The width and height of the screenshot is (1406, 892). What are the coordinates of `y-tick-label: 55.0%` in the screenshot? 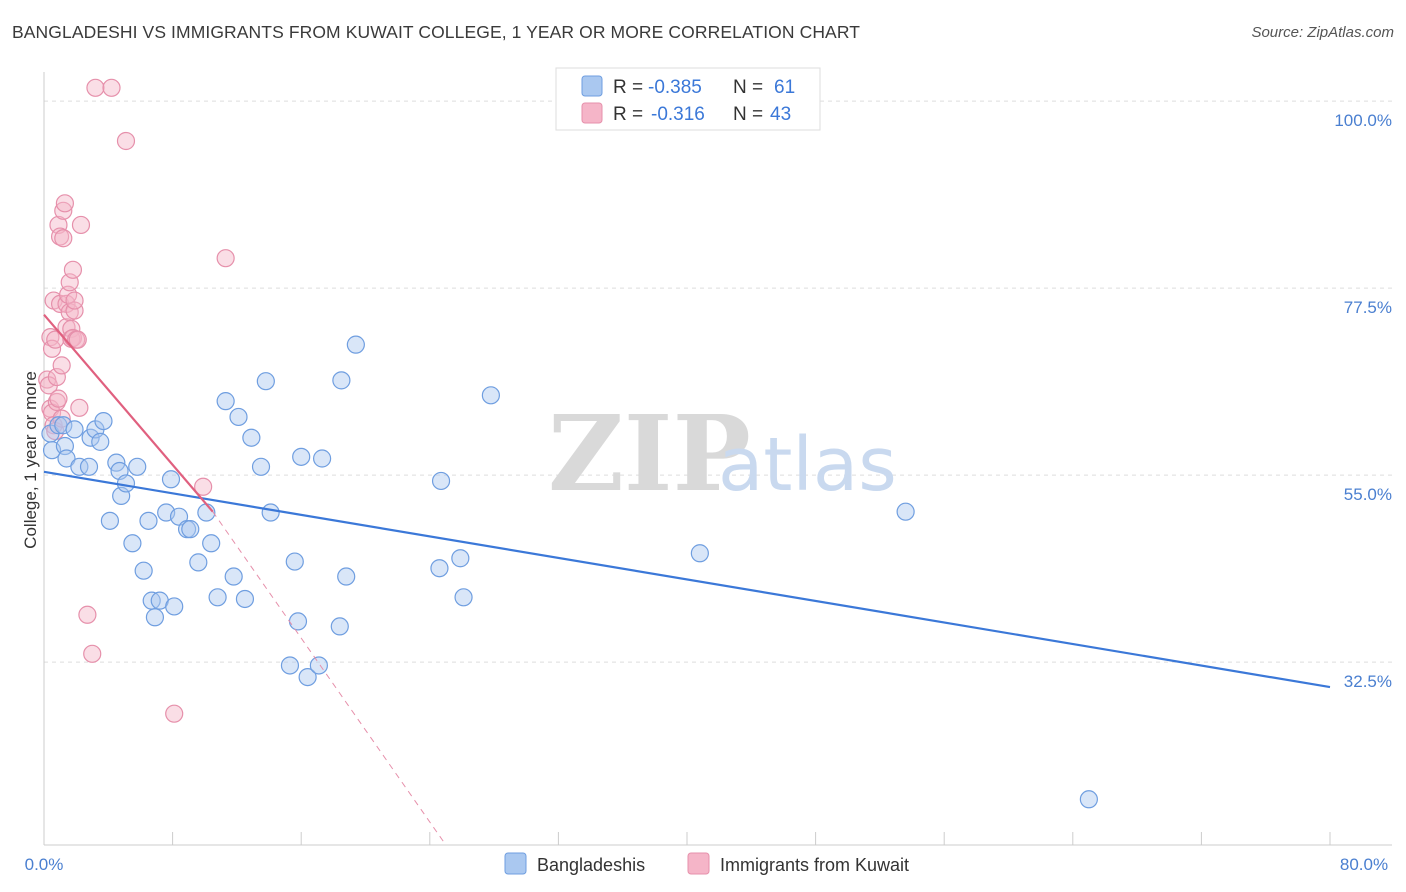 It's located at (1368, 494).